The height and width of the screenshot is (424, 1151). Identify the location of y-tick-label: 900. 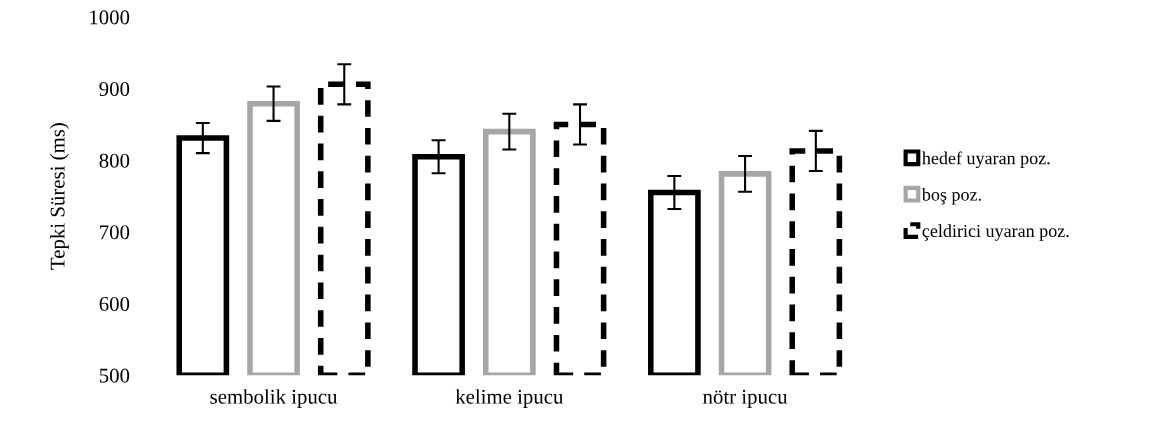
(114, 89).